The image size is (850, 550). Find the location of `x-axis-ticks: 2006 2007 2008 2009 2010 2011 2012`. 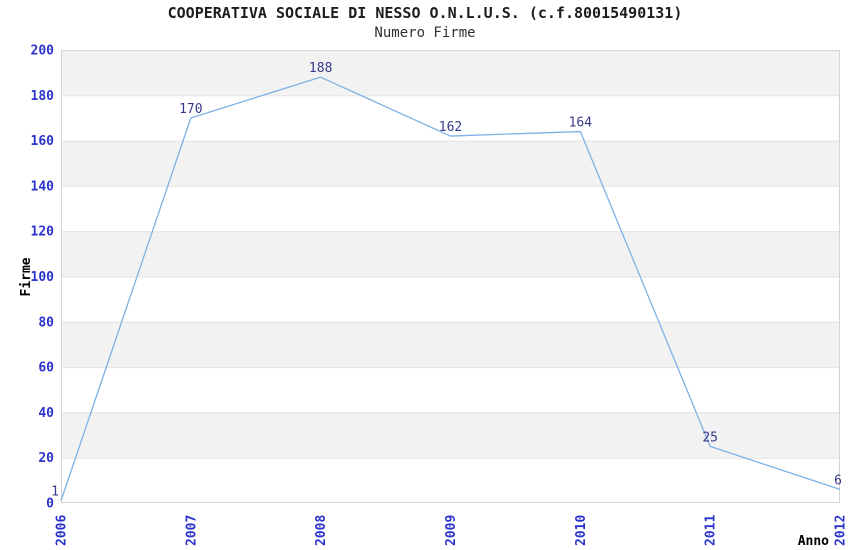

x-axis-ticks: 2006 2007 2008 2009 2010 2011 2012 is located at coordinates (452, 530).